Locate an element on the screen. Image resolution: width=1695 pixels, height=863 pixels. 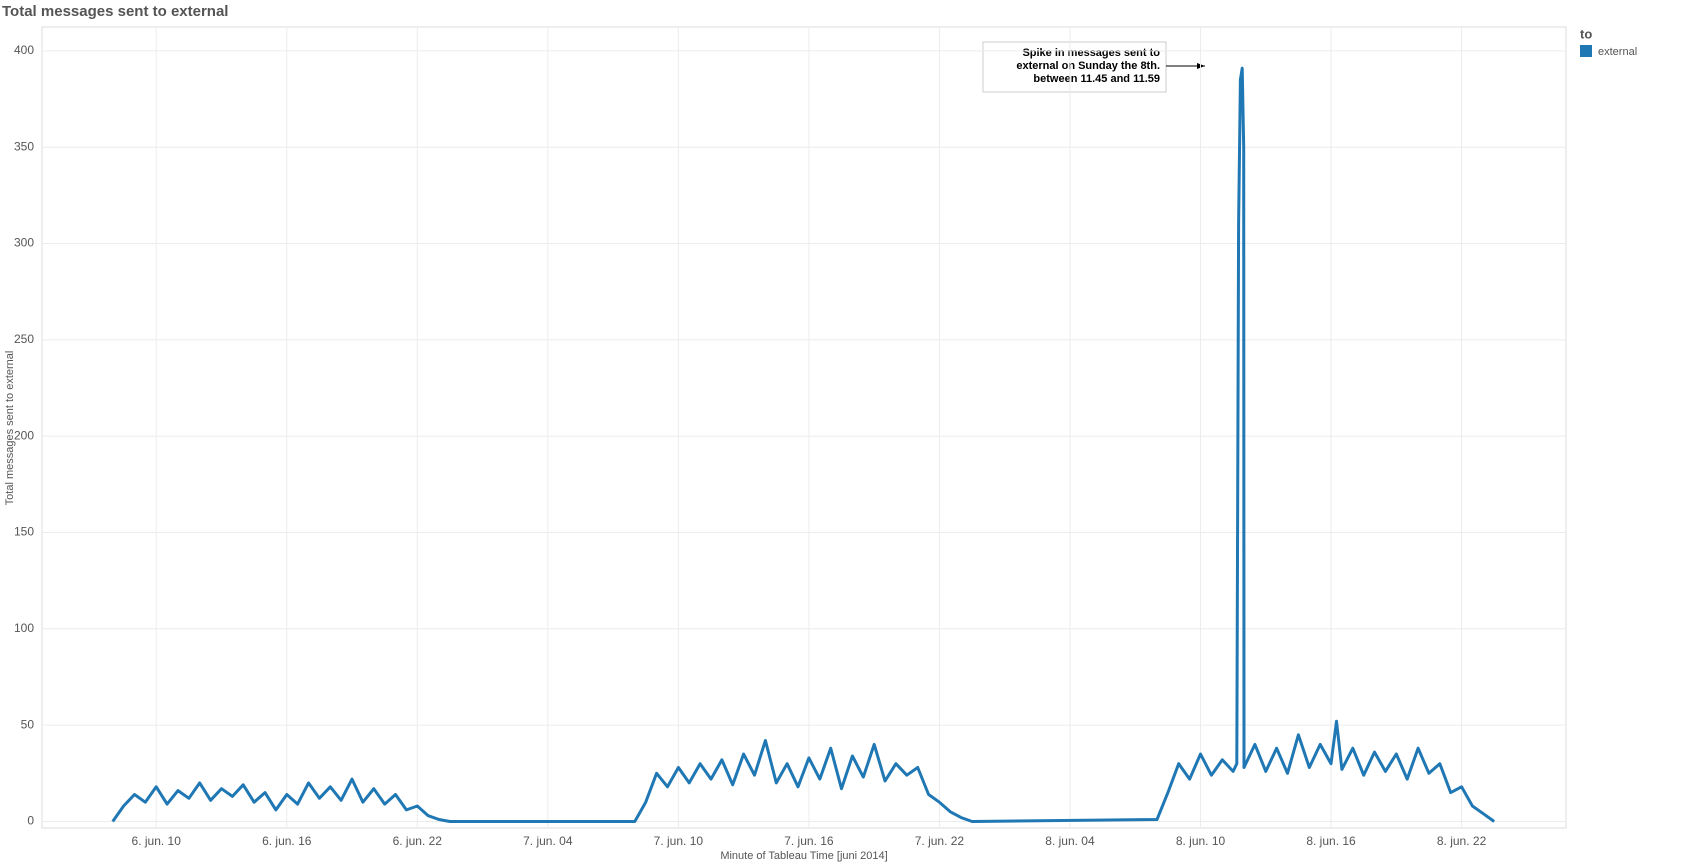
x-tick-label: 7. jun. 16 is located at coordinates (809, 841).